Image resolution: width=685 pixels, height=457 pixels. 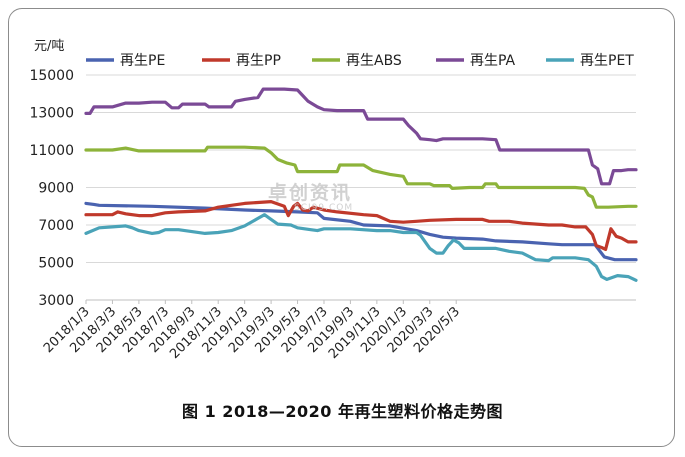 I want to click on y-tick-label: 7000, so click(x=56, y=226).